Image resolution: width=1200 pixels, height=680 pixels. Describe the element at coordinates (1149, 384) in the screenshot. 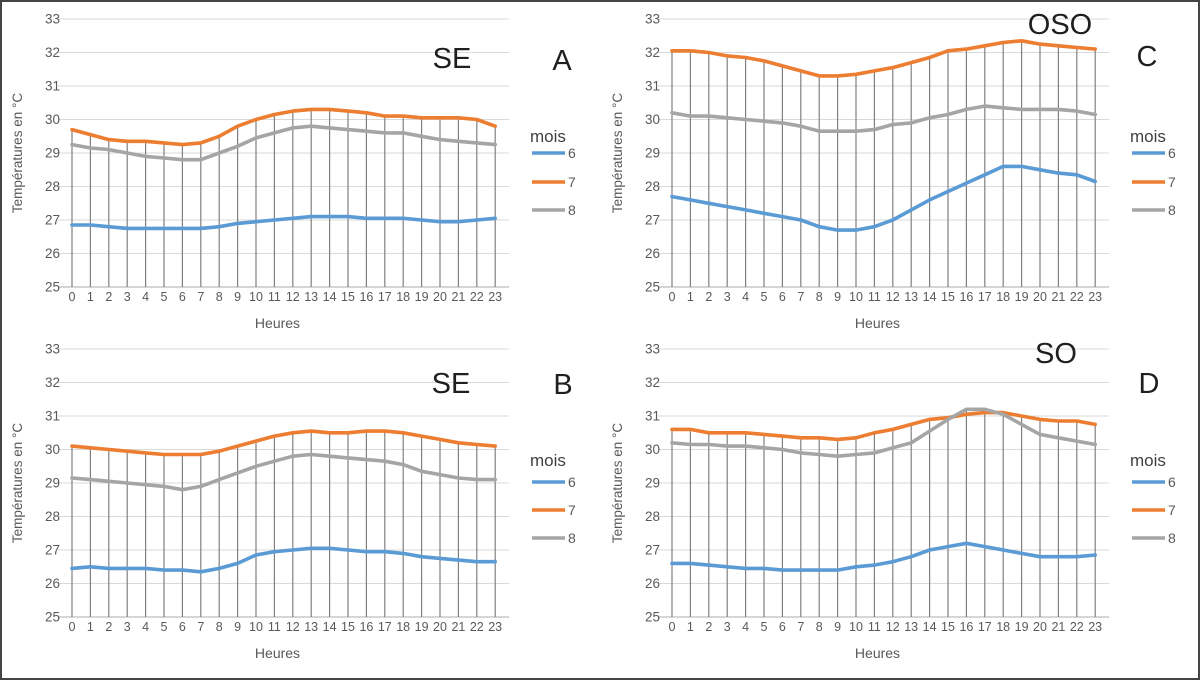

I see `panel-letter-D: D` at that location.